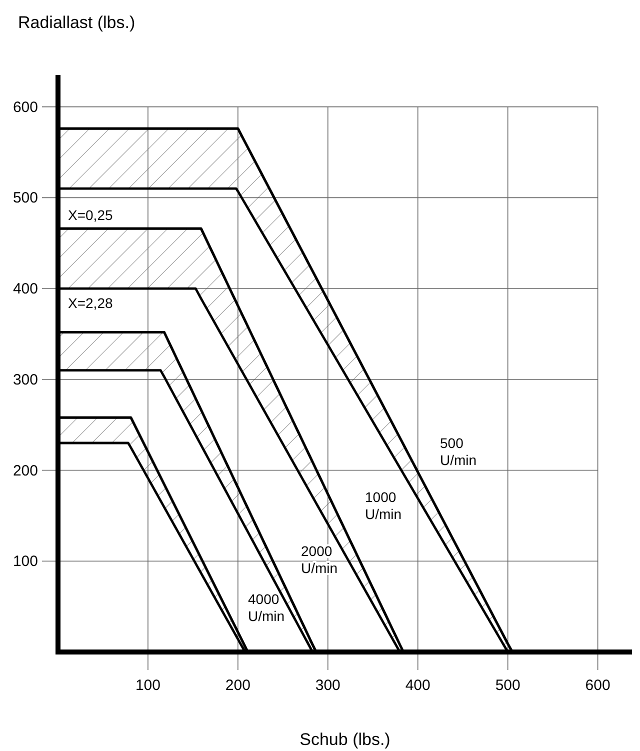 Image resolution: width=640 pixels, height=751 pixels. I want to click on x-axis-title: Schub (lbs.), so click(345, 739).